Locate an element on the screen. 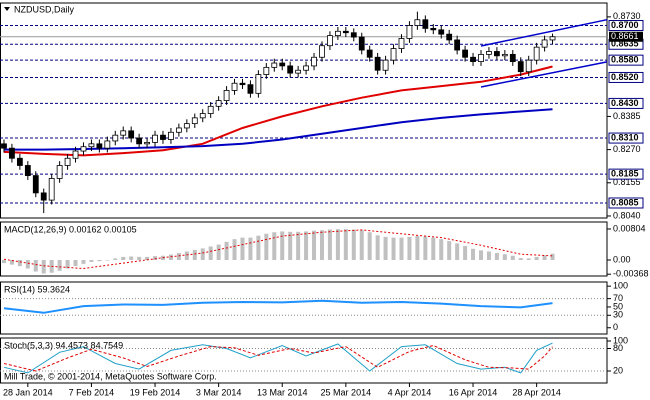 Image resolution: width=650 pixels, height=400 pixels. y-tick-label: 0.8385 is located at coordinates (627, 116).